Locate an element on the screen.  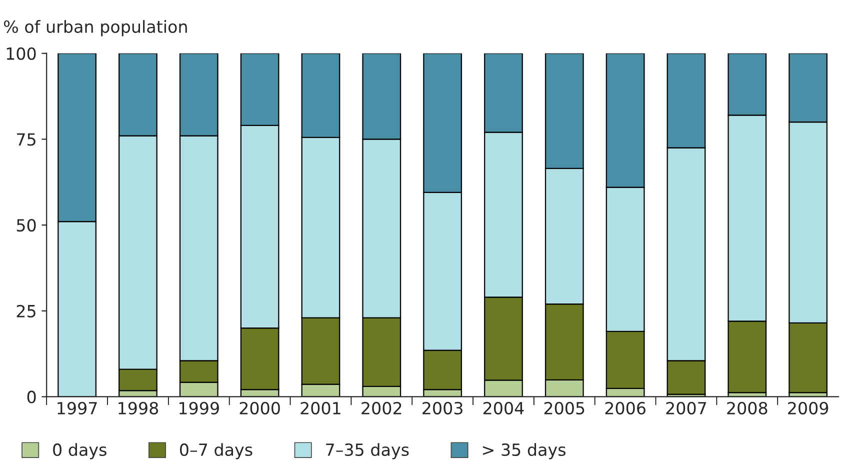
x-tick-label: 1999 is located at coordinates (199, 408).